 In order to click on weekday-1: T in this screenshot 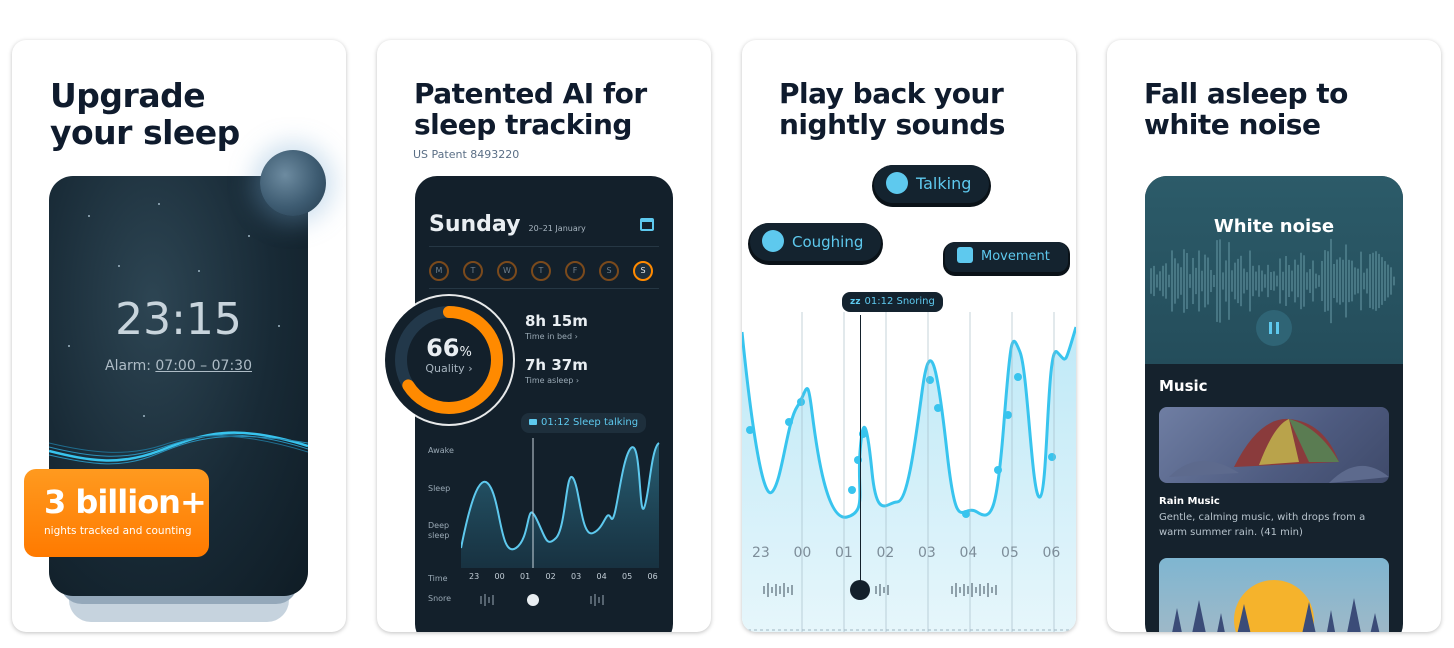, I will do `click(473, 271)`.